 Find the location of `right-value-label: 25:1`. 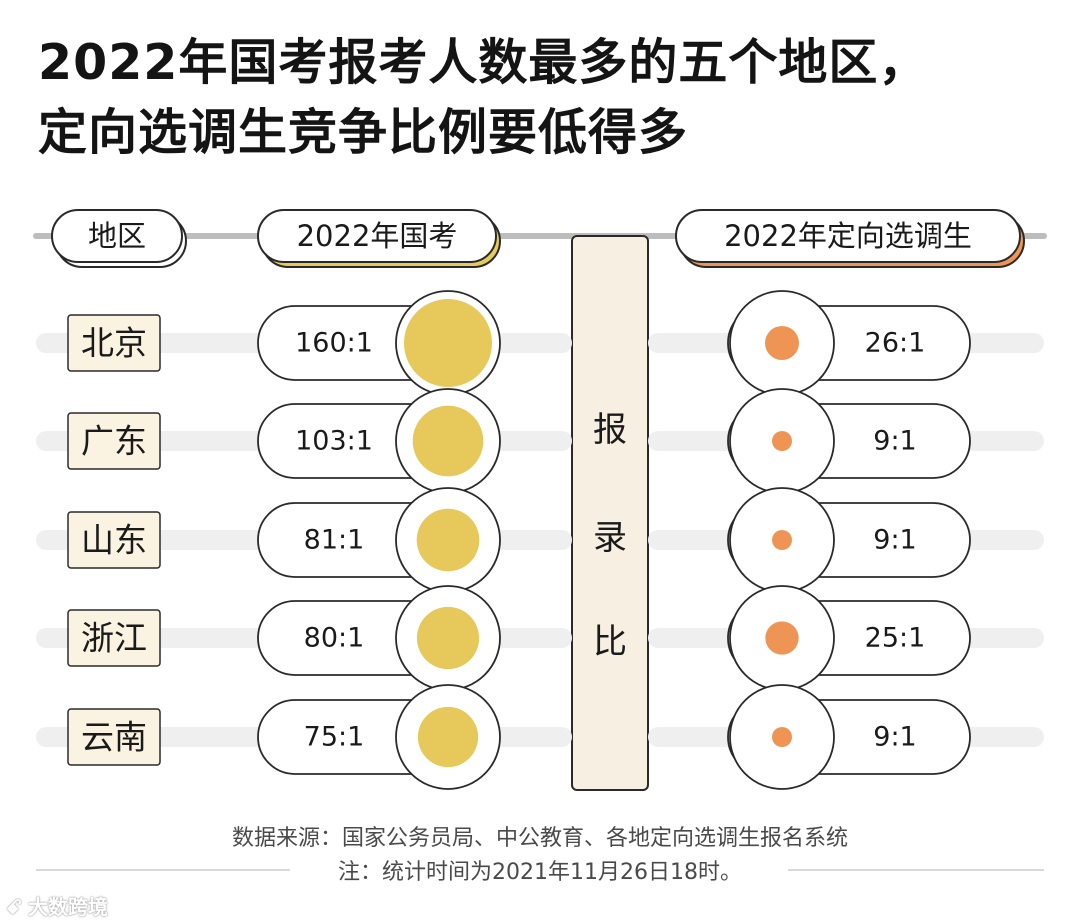

right-value-label: 25:1 is located at coordinates (895, 638).